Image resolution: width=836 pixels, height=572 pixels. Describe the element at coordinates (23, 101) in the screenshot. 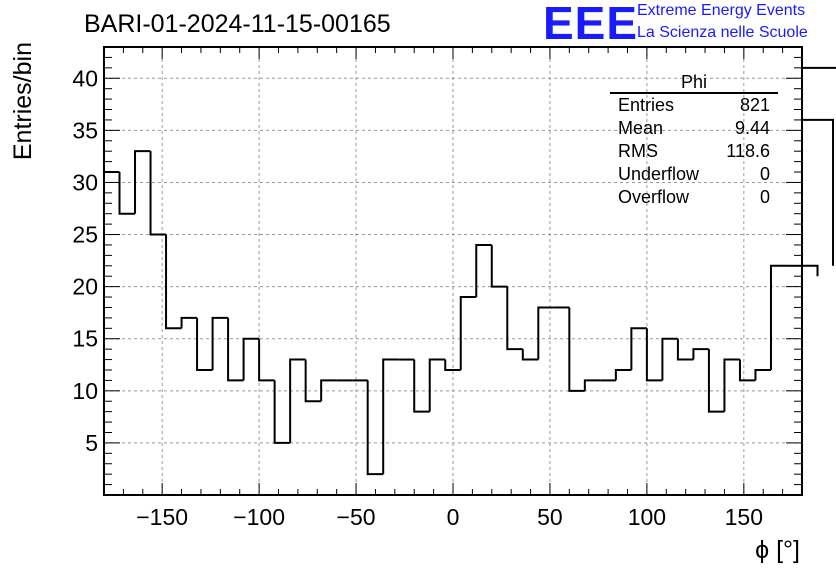

I see `y-axis-label: Entries/bin` at that location.